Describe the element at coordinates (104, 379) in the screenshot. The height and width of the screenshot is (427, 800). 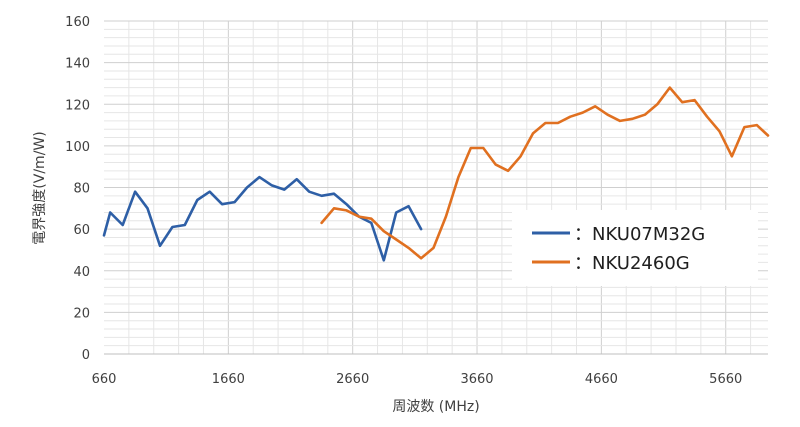
I see `x-tick-label: 660` at that location.